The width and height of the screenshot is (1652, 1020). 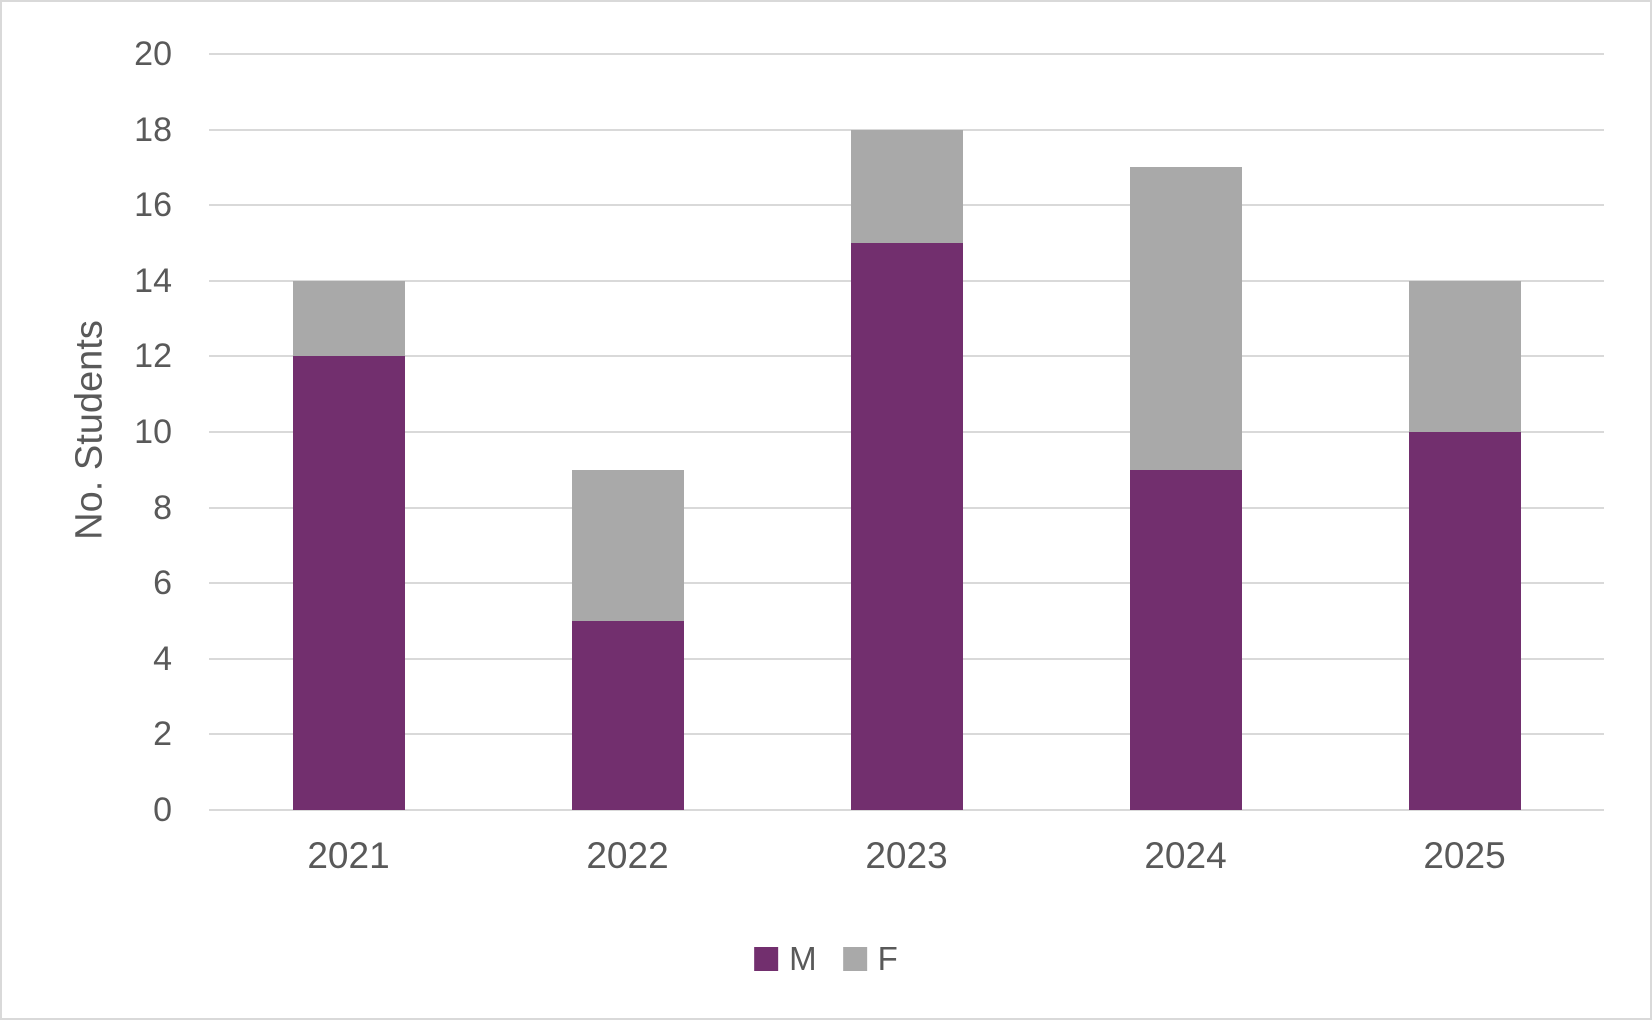 I want to click on bar-segment-m-2023, so click(x=906, y=526).